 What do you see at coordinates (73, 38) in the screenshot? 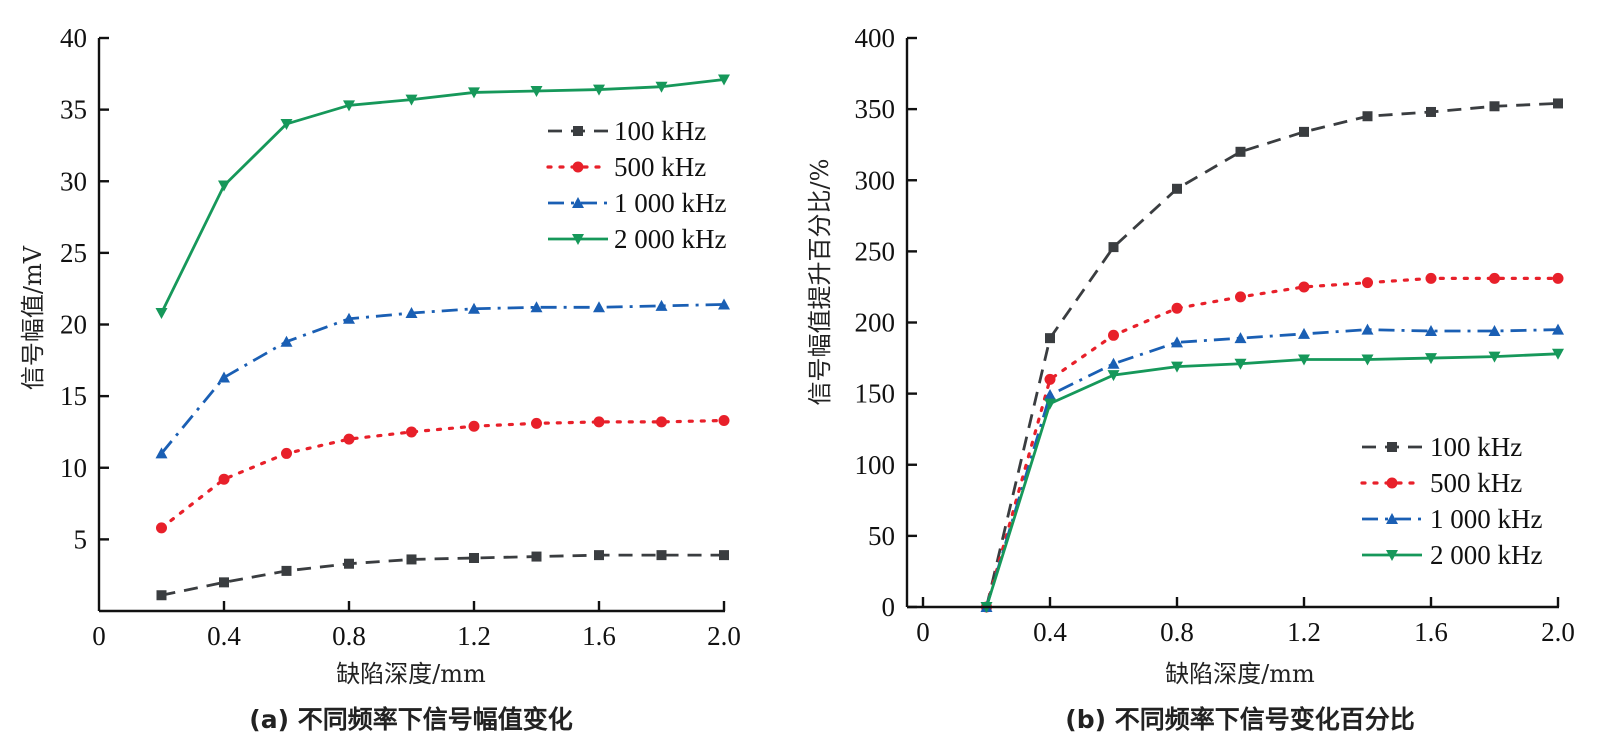
I see `y-tick-label: 40` at bounding box center [73, 38].